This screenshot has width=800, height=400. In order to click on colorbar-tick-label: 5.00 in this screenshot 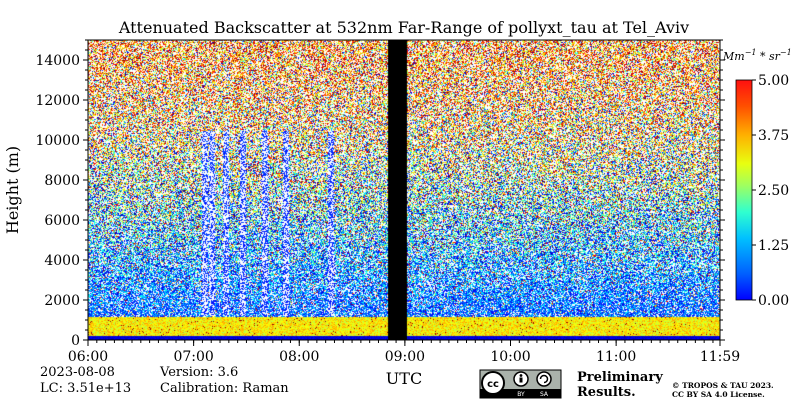, I will do `click(773, 81)`.